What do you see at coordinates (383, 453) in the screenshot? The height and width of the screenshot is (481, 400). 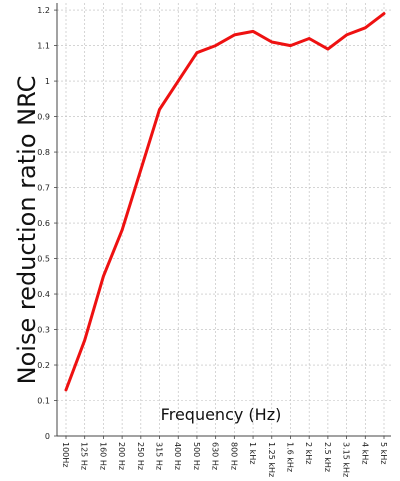 I see `x-tick-label: 5 kHz` at bounding box center [383, 453].